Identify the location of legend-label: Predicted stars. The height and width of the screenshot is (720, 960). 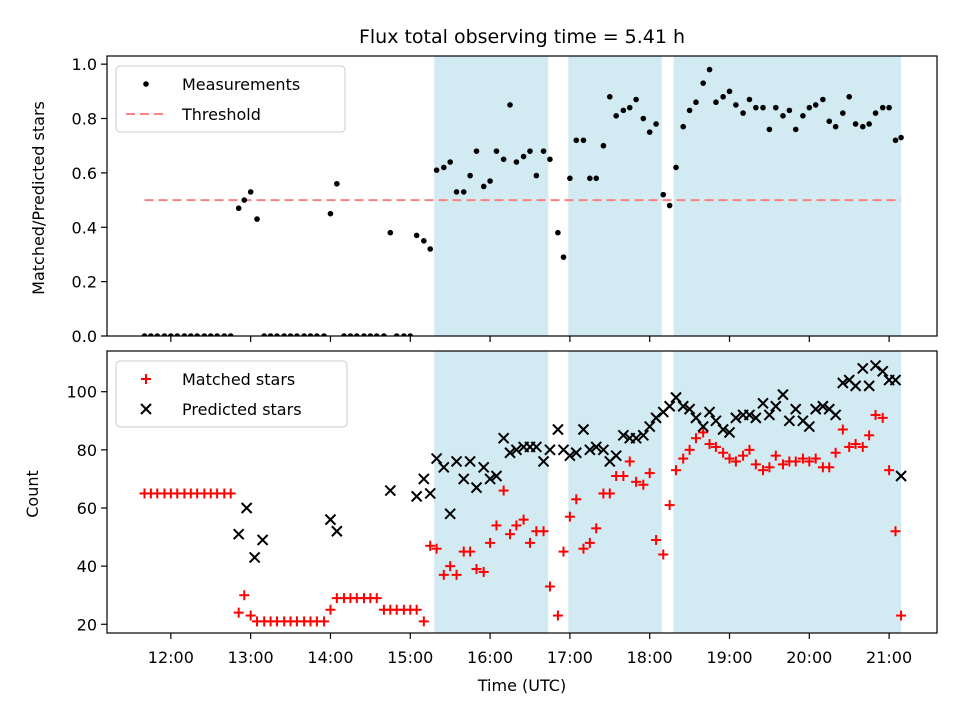
(242, 409).